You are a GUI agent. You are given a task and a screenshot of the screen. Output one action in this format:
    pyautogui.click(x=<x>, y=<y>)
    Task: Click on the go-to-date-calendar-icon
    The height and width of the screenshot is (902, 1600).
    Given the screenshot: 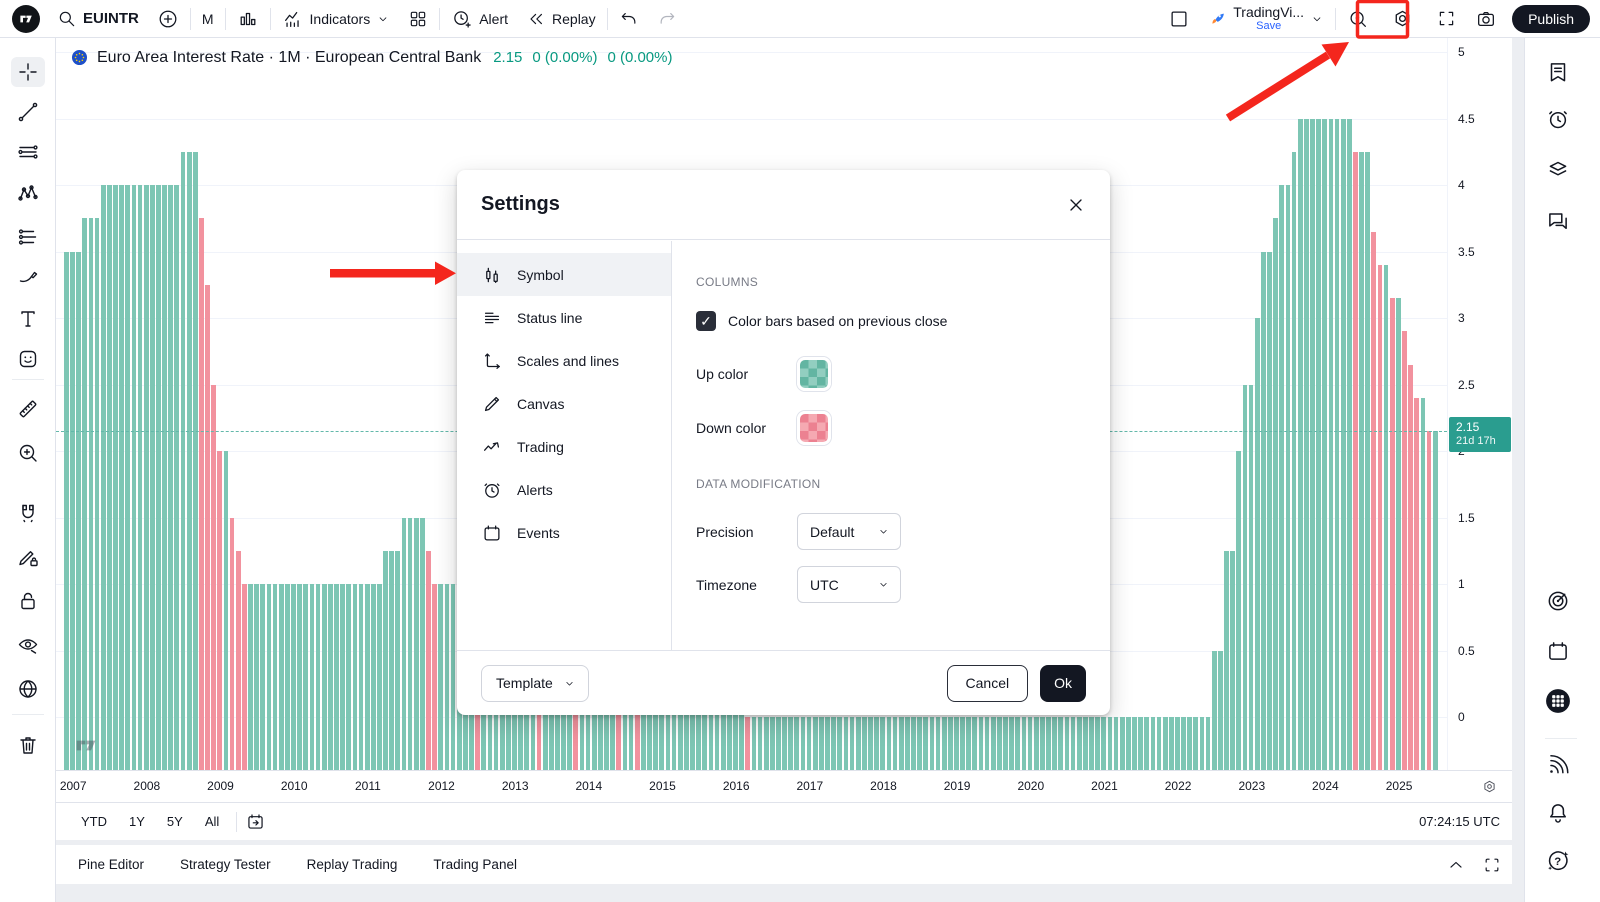 What is the action you would take?
    pyautogui.click(x=255, y=821)
    